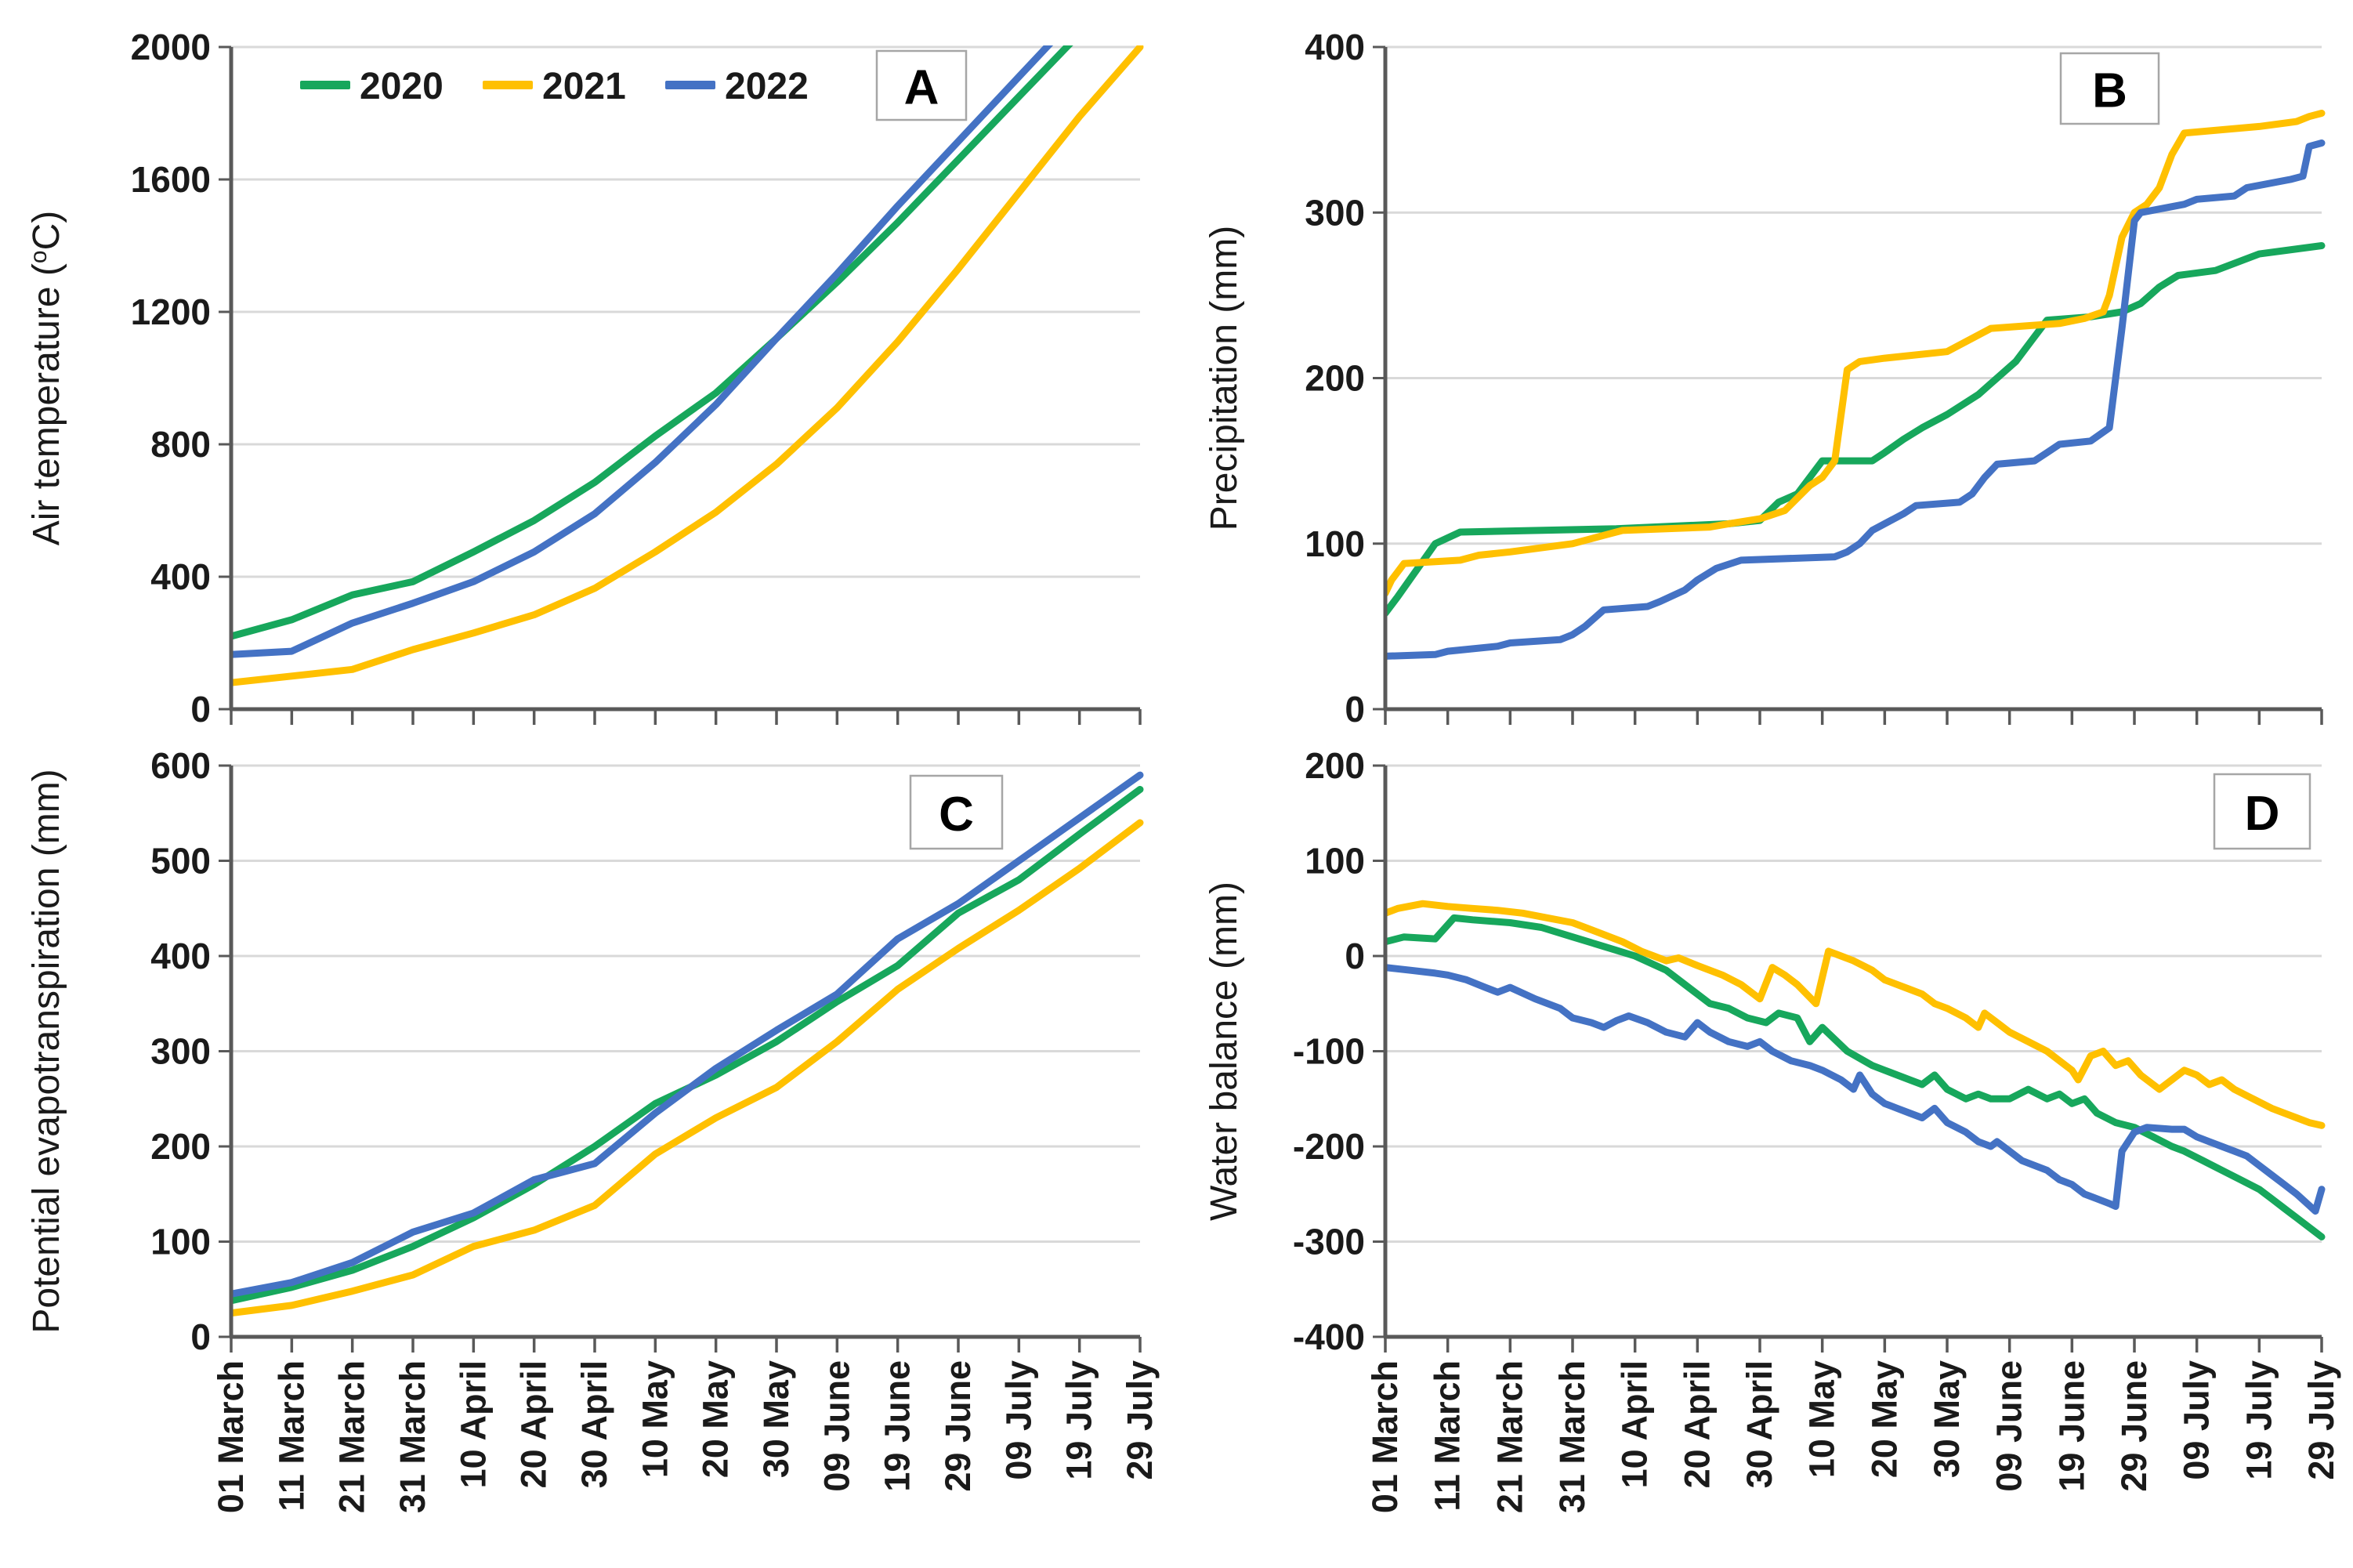  I want to click on y-tick-label: -100, so click(1329, 1052).